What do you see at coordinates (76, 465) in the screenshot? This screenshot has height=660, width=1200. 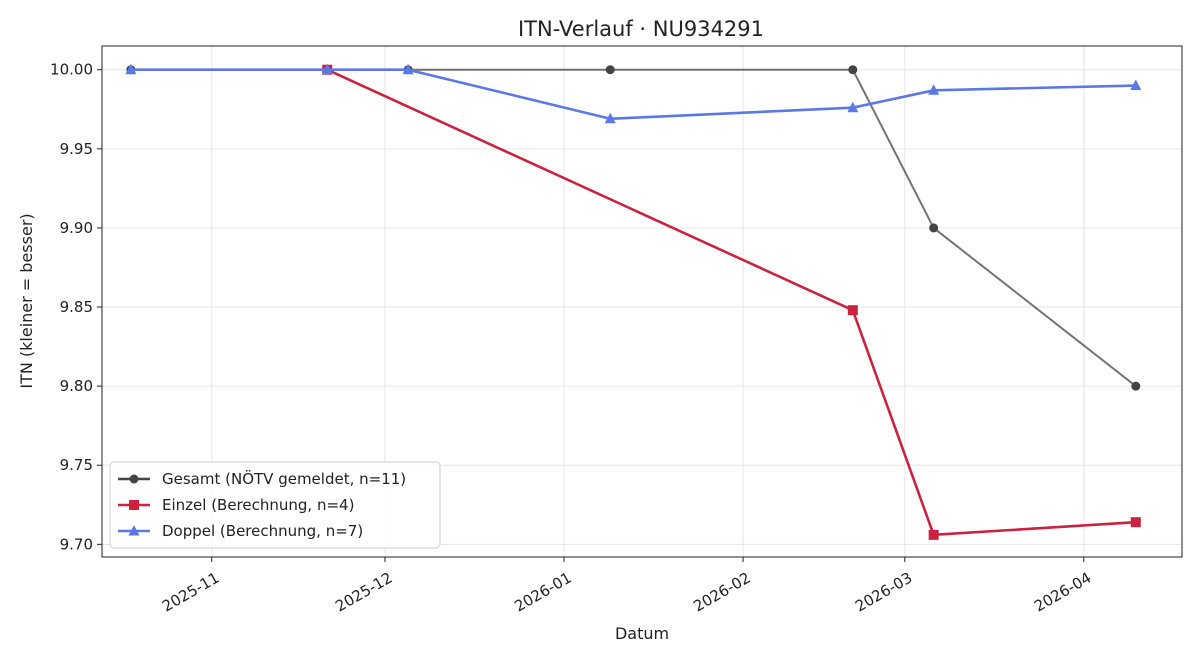 I see `y-tick-label: 9.75` at bounding box center [76, 465].